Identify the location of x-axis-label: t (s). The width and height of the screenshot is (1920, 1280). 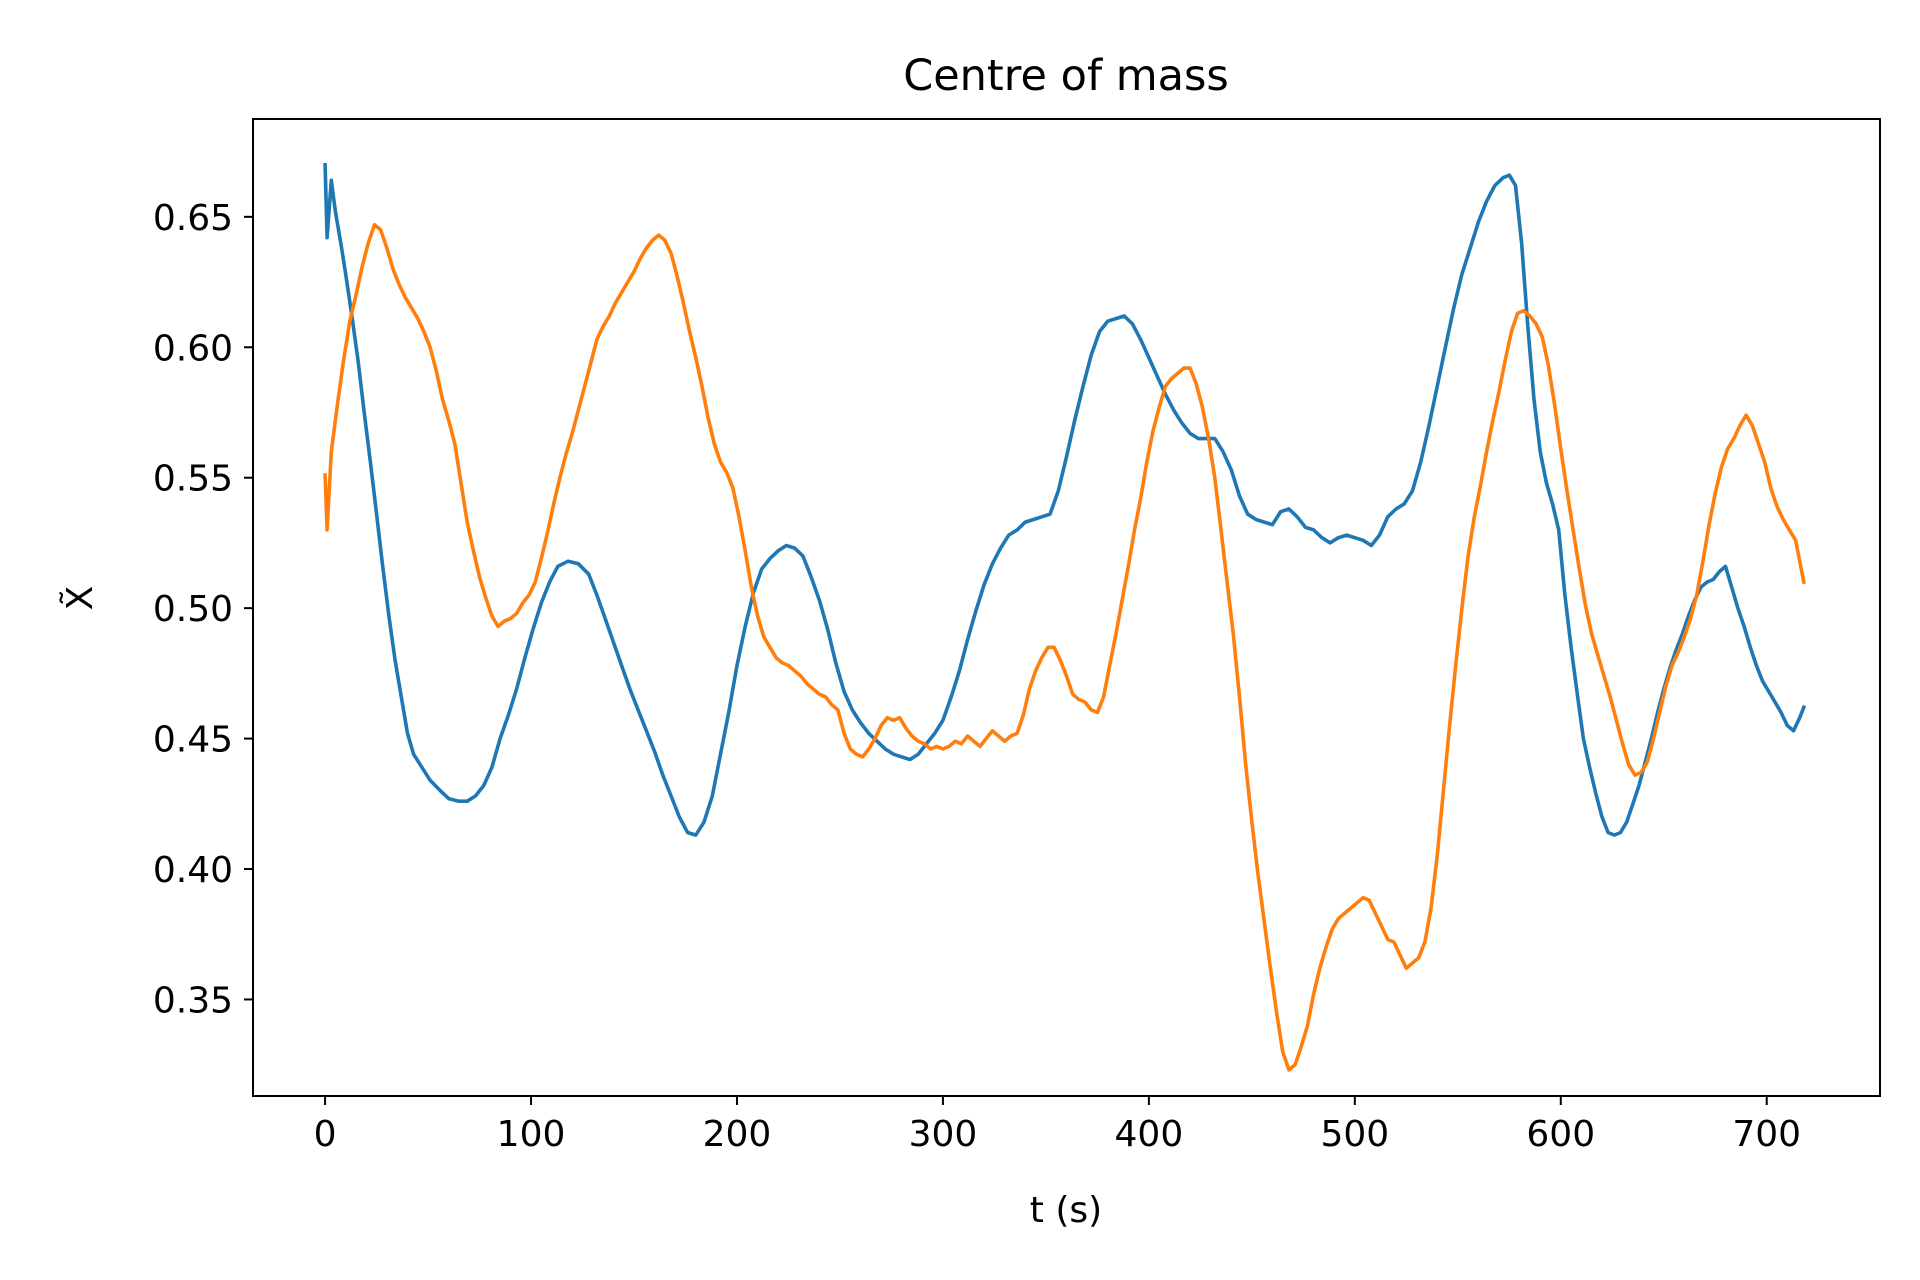
(1066, 1210).